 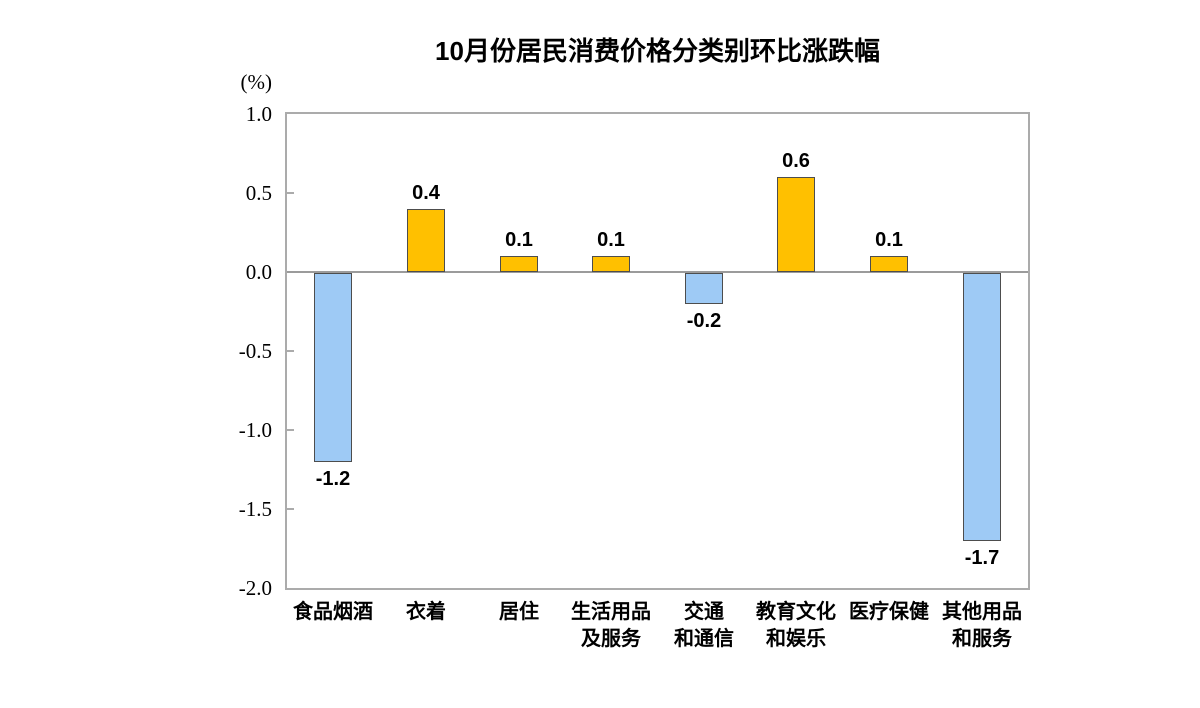 What do you see at coordinates (889, 612) in the screenshot?
I see `x-category-label: 医疗保健` at bounding box center [889, 612].